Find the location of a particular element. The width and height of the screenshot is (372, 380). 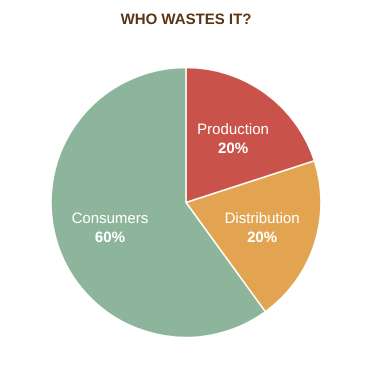

slice-label: Distribution is located at coordinates (262, 219).